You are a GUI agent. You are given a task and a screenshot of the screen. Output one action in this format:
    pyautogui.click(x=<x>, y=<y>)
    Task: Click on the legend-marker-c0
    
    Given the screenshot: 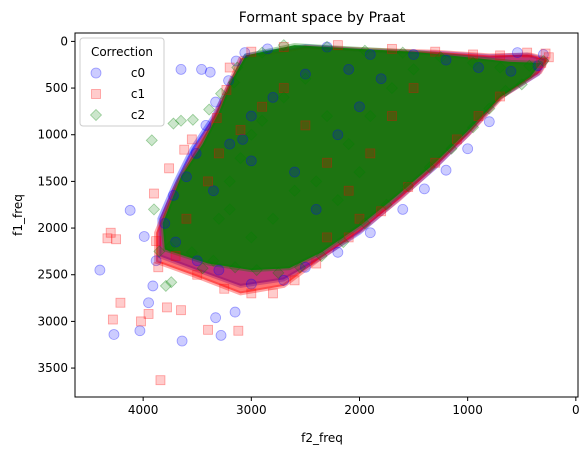 What is the action you would take?
    pyautogui.click(x=96, y=73)
    